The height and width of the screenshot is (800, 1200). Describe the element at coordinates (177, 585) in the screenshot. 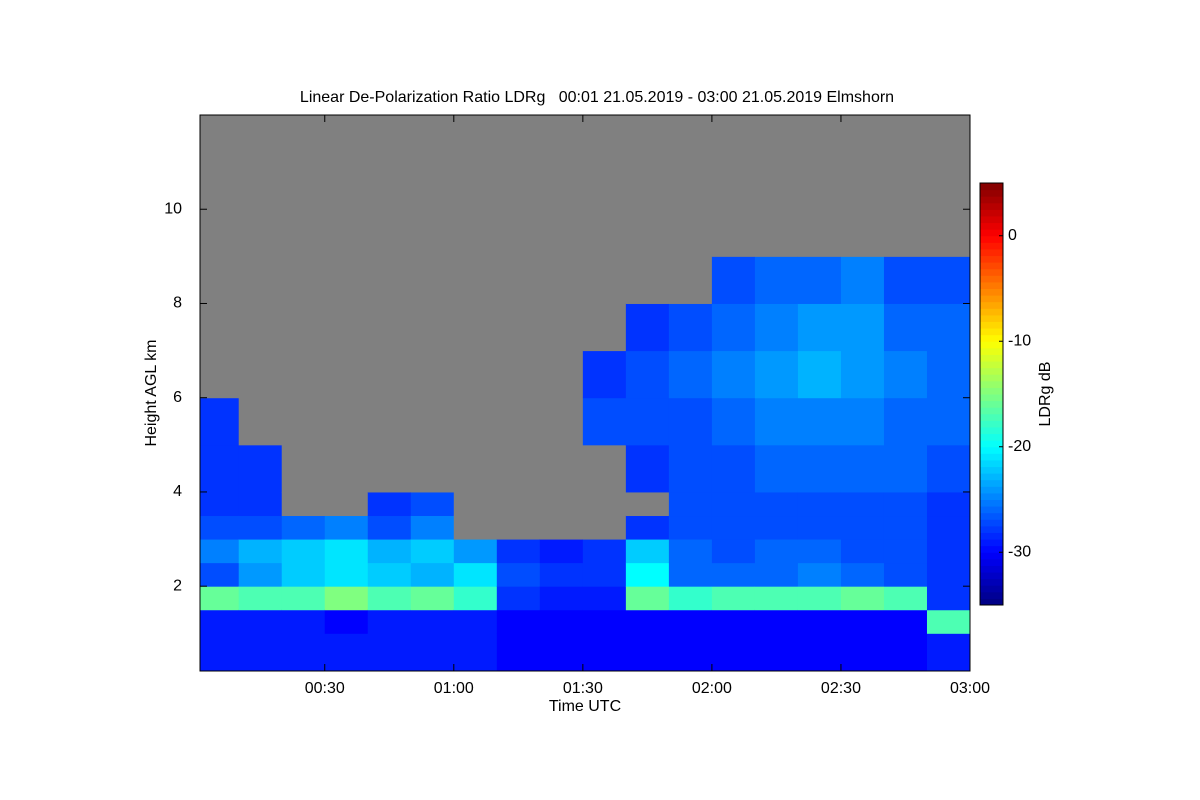

I see `y-tick-label: 2` at that location.